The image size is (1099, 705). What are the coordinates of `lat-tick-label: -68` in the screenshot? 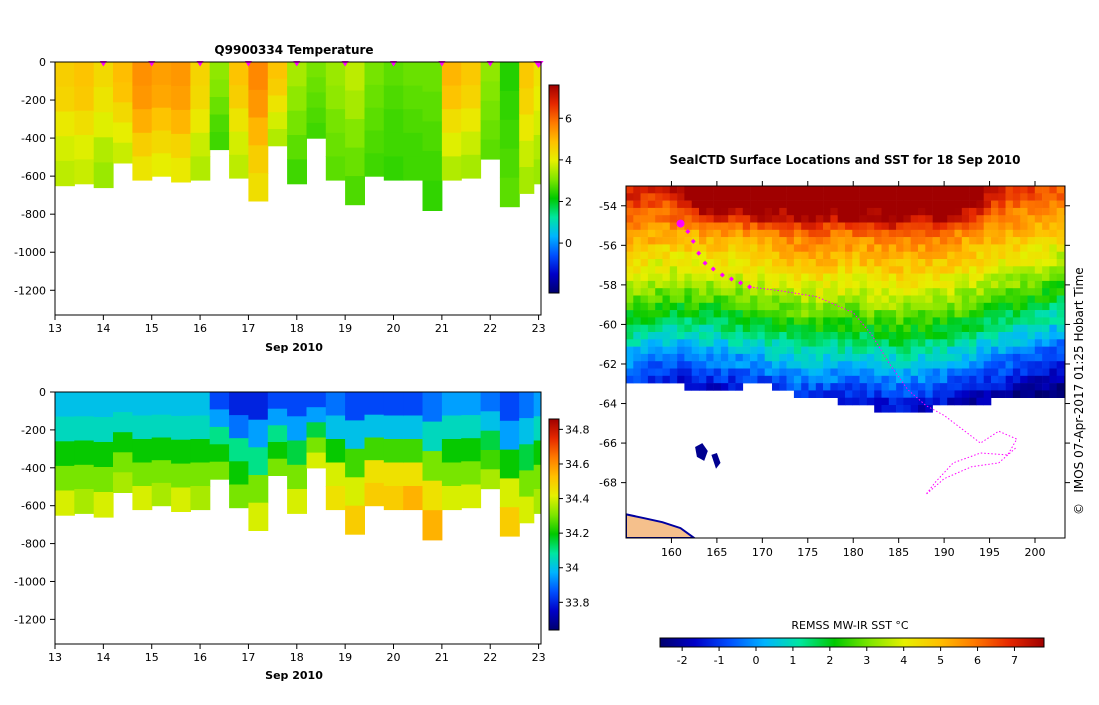 It's located at (608, 483).